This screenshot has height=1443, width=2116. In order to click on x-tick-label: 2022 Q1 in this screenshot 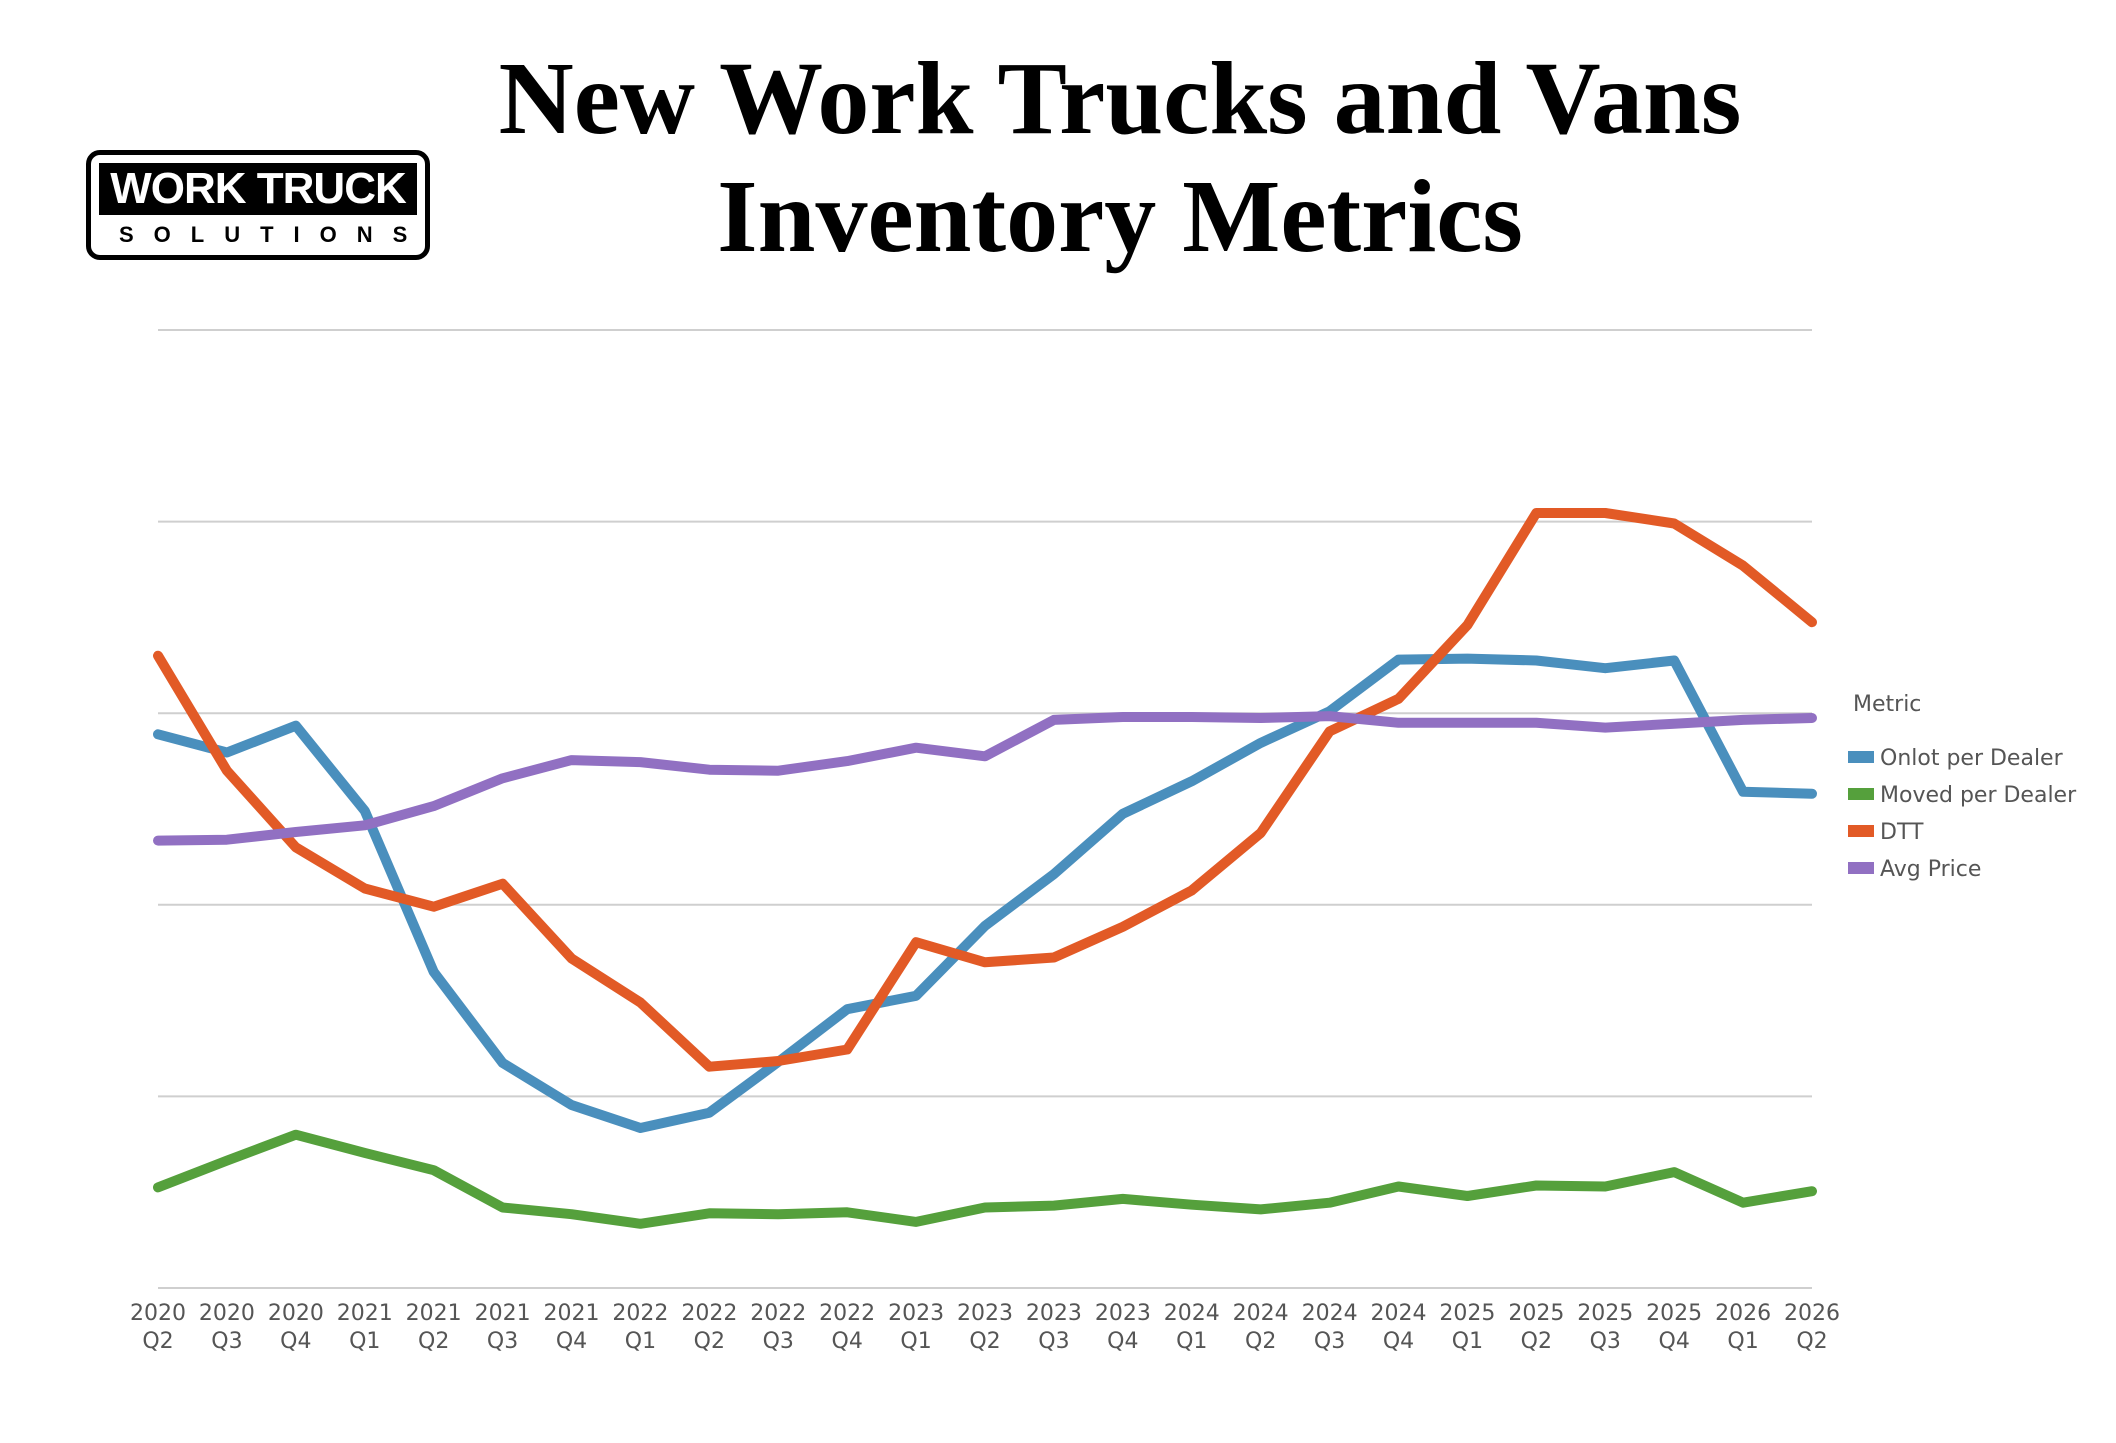, I will do `click(640, 1327)`.